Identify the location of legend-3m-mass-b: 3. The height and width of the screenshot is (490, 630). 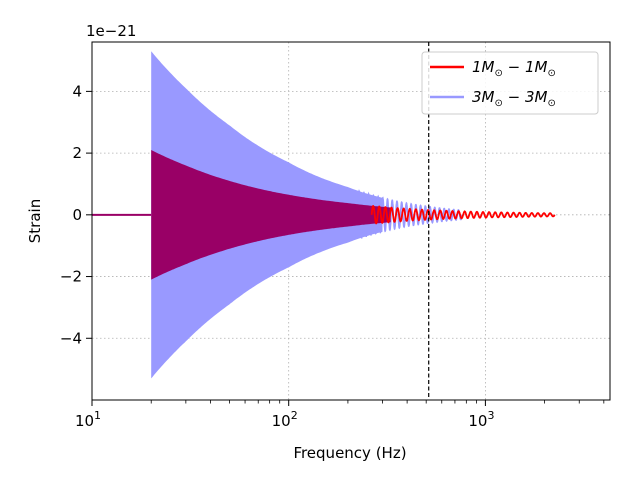
(530, 97).